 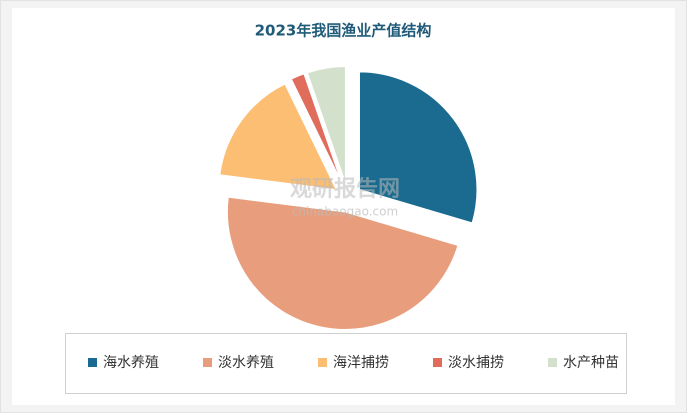 I want to click on legend-box, so click(x=346, y=363).